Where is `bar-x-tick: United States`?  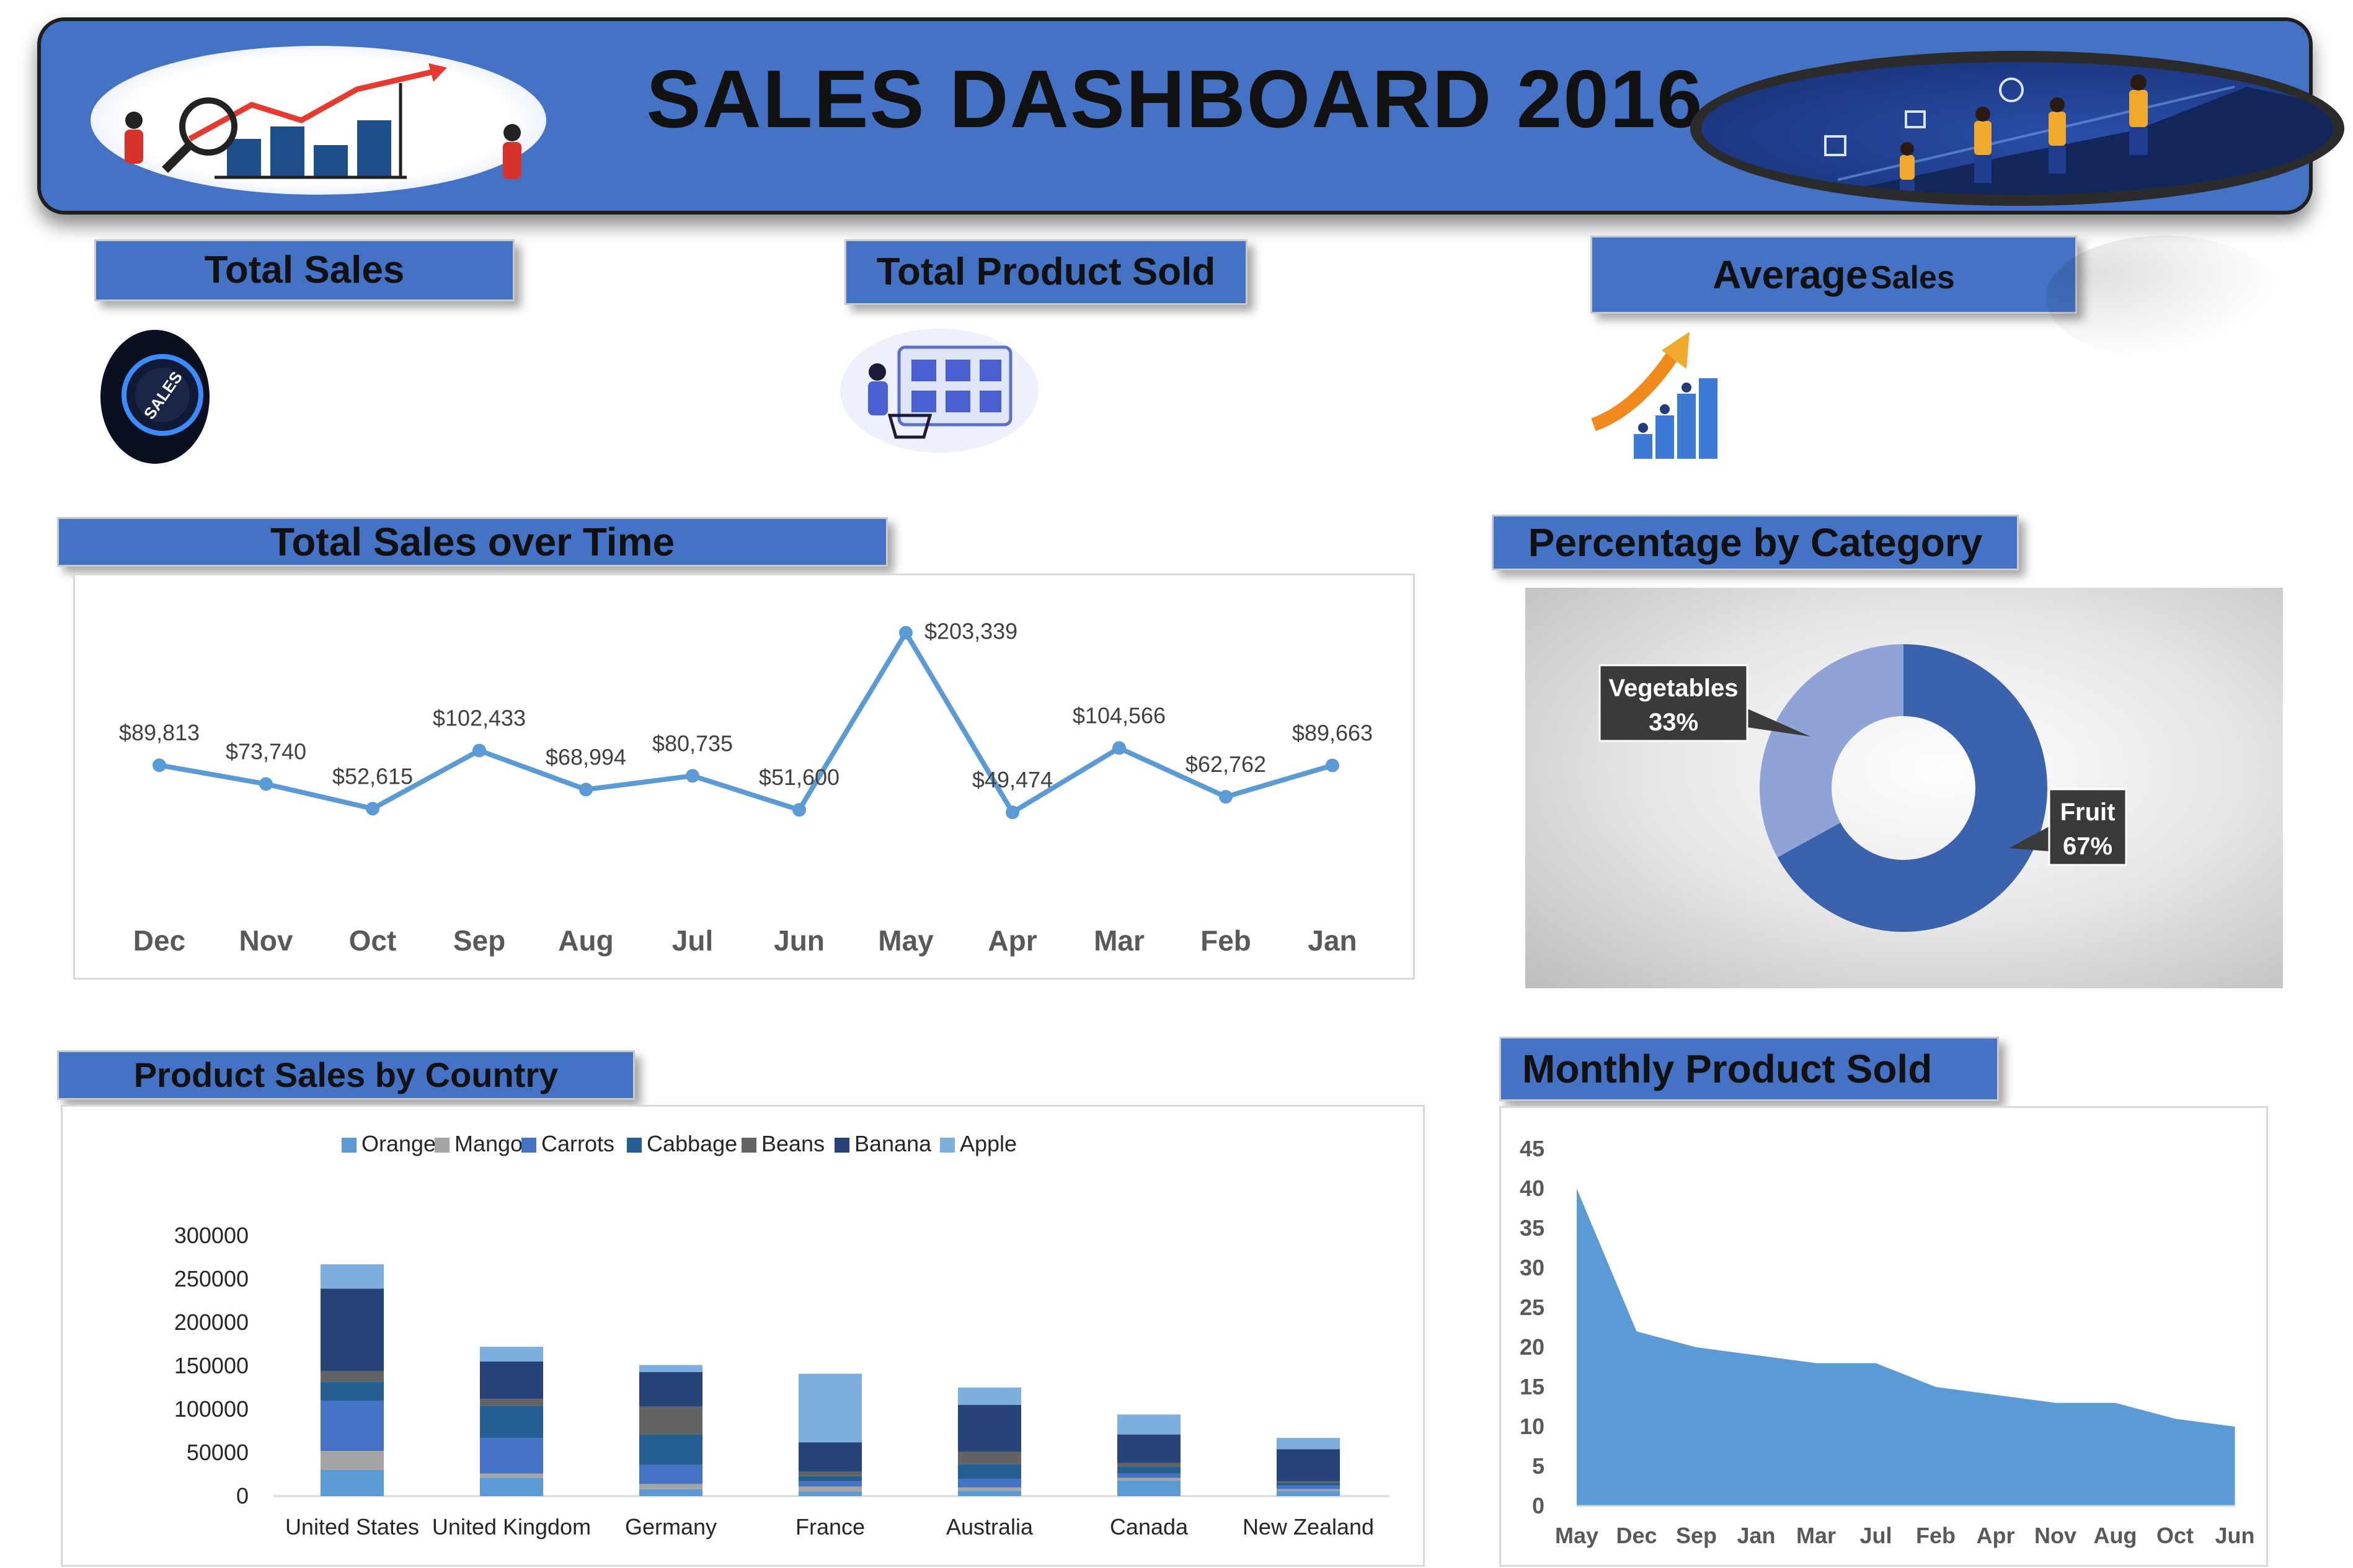 bar-x-tick: United States is located at coordinates (352, 1526).